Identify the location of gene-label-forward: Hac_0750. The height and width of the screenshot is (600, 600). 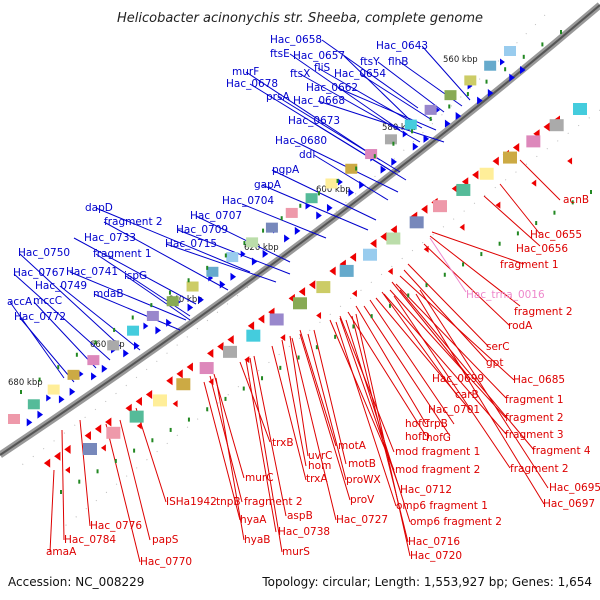
(44, 253).